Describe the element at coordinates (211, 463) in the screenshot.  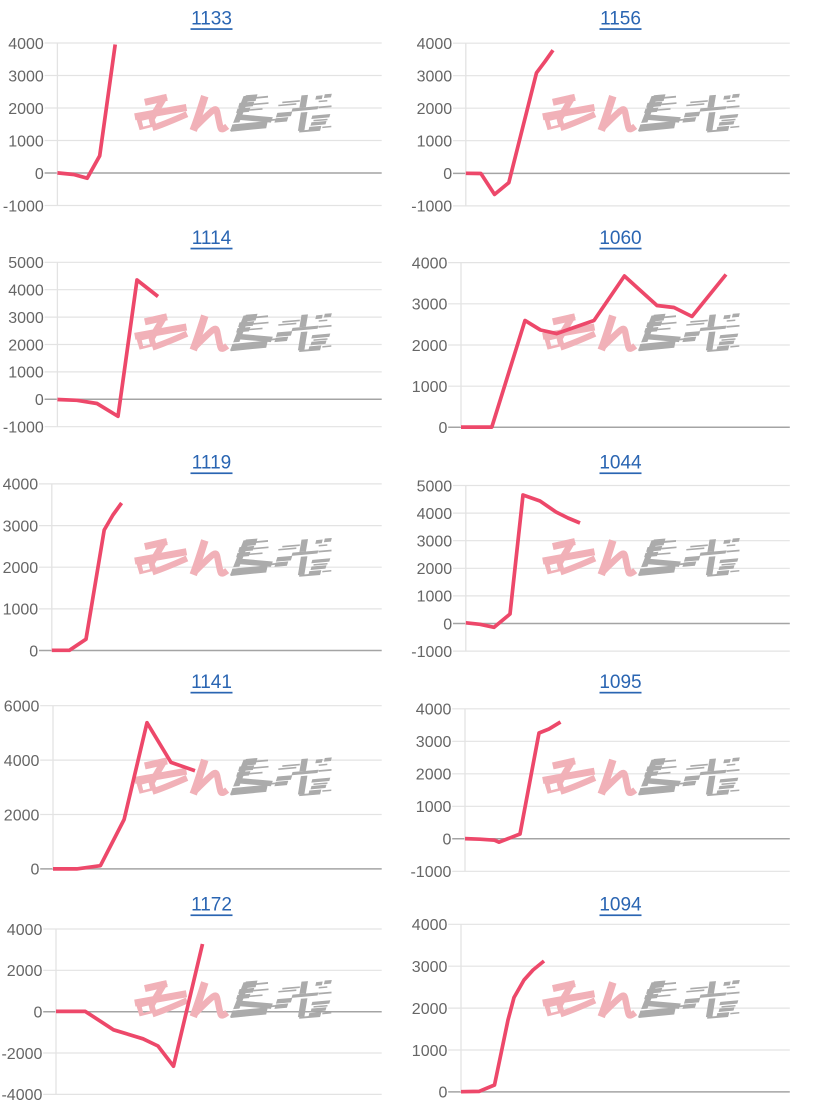
I see `svg-text: 1119` at that location.